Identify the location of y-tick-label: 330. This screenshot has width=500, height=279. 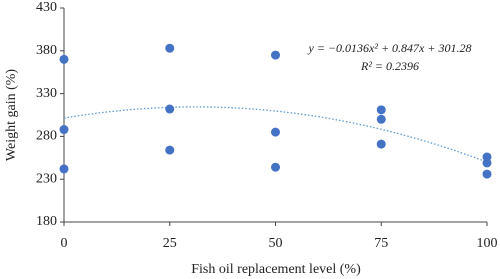
(46, 93).